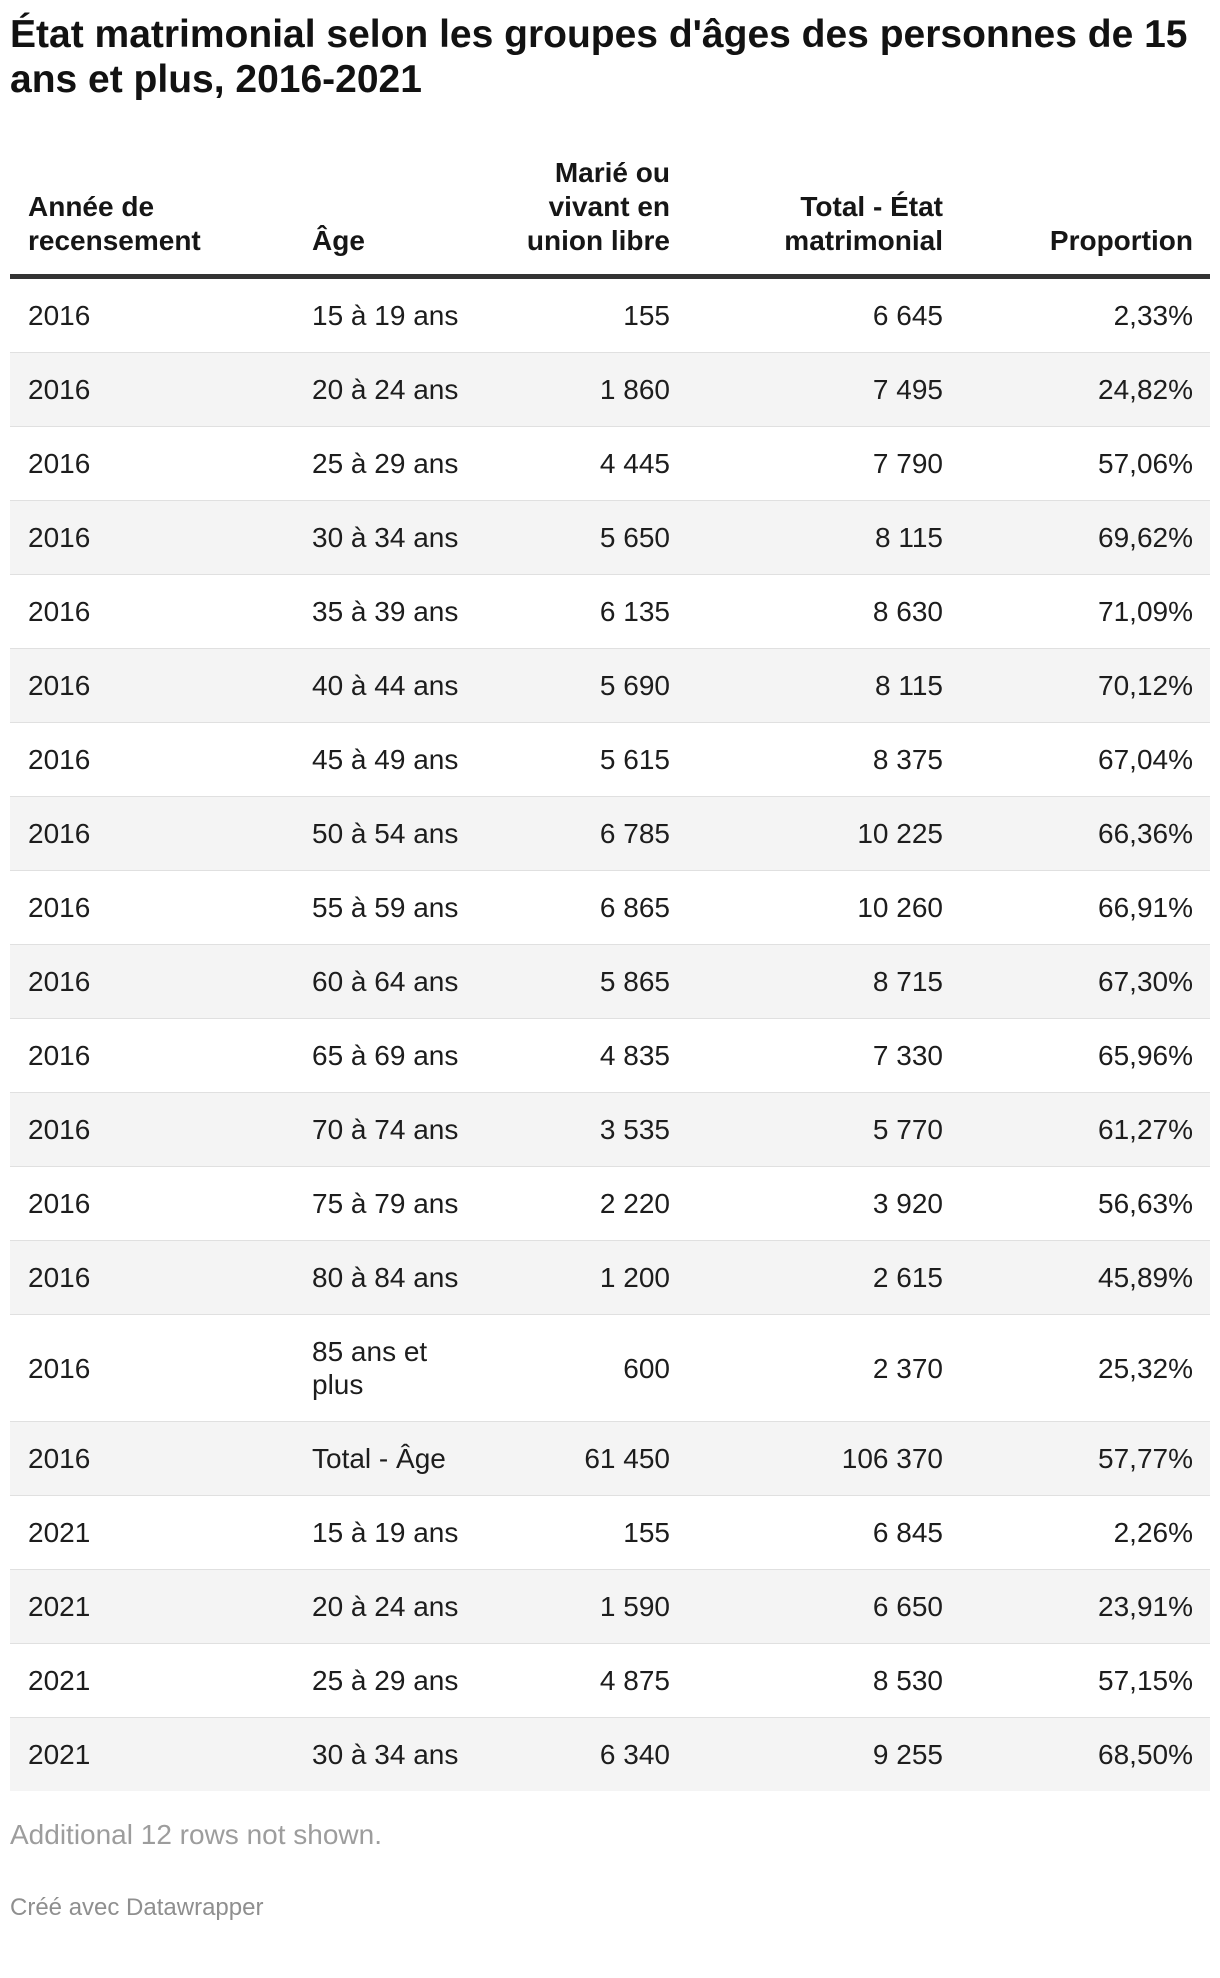  I want to click on table-row: 2016 20 à 24 ans 1 860 7 495 24,82%, so click(610, 389).